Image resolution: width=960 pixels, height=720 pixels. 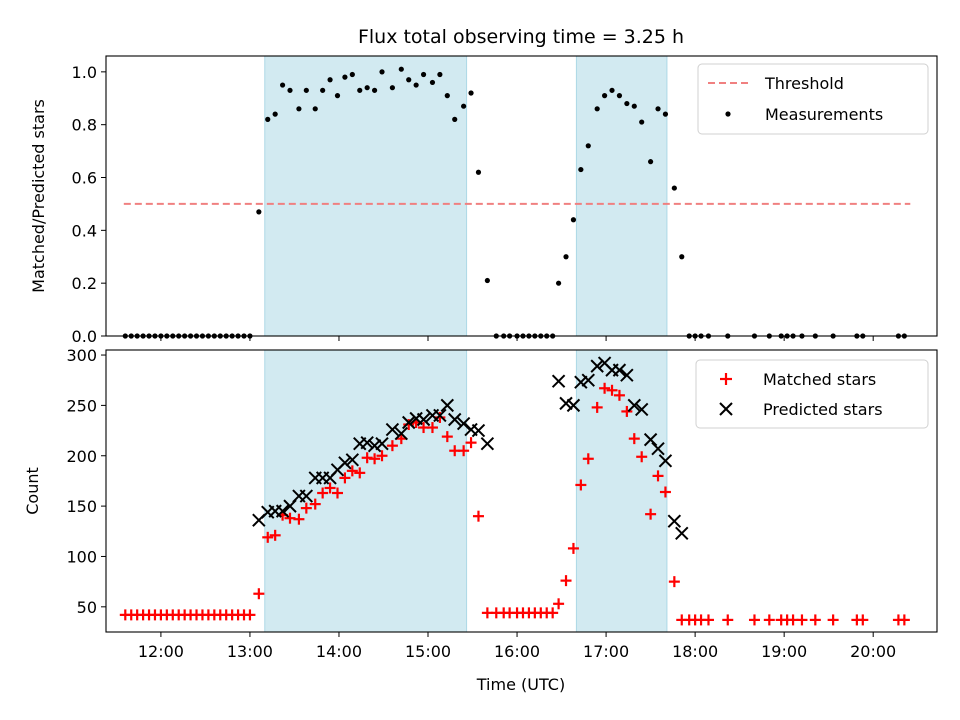 What do you see at coordinates (695, 651) in the screenshot?
I see `count-x-tick-label: 18:00` at bounding box center [695, 651].